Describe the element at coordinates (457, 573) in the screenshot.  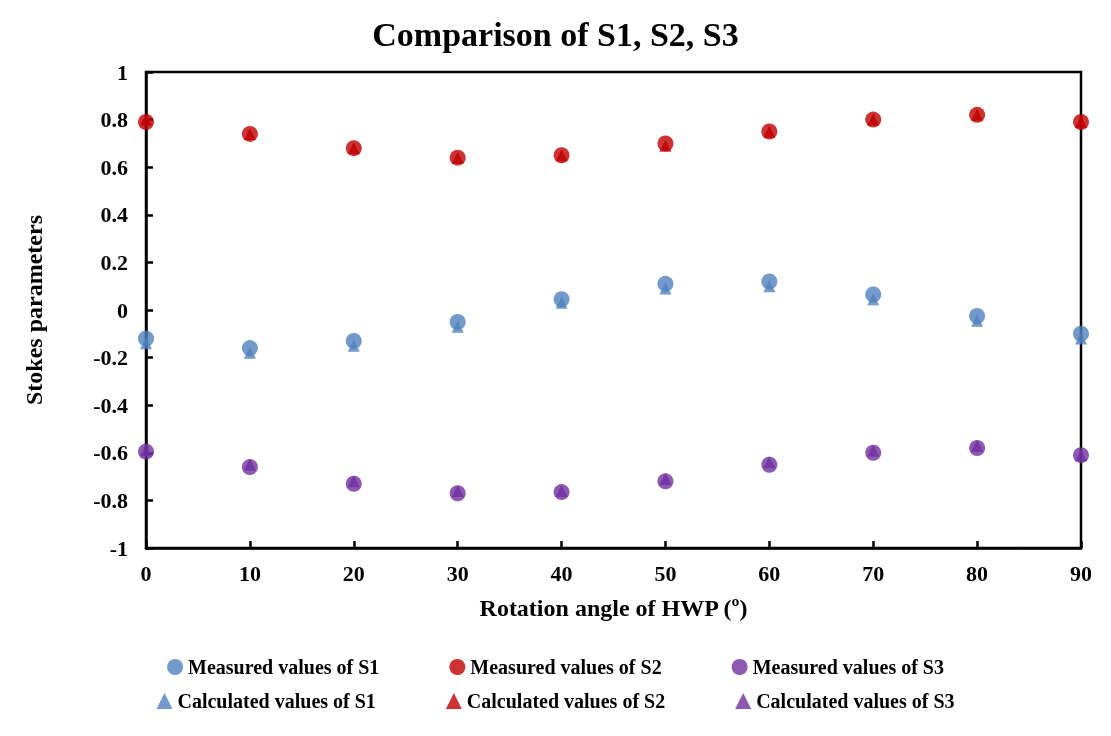
I see `x-tick-label: 30` at that location.